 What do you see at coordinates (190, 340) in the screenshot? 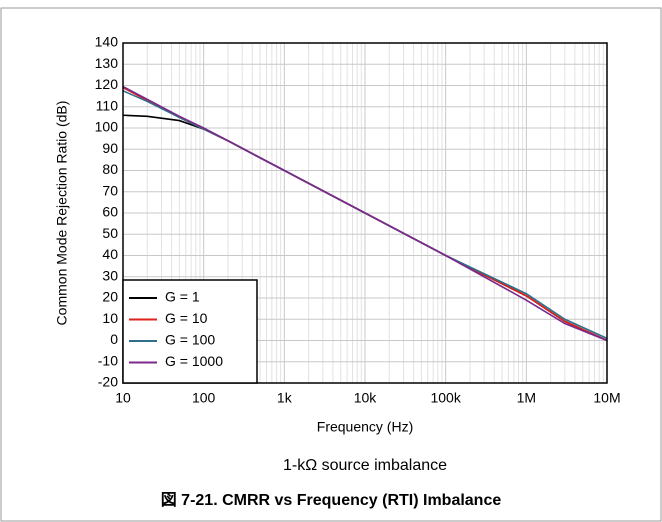
I see `legend-label: G = 100` at bounding box center [190, 340].